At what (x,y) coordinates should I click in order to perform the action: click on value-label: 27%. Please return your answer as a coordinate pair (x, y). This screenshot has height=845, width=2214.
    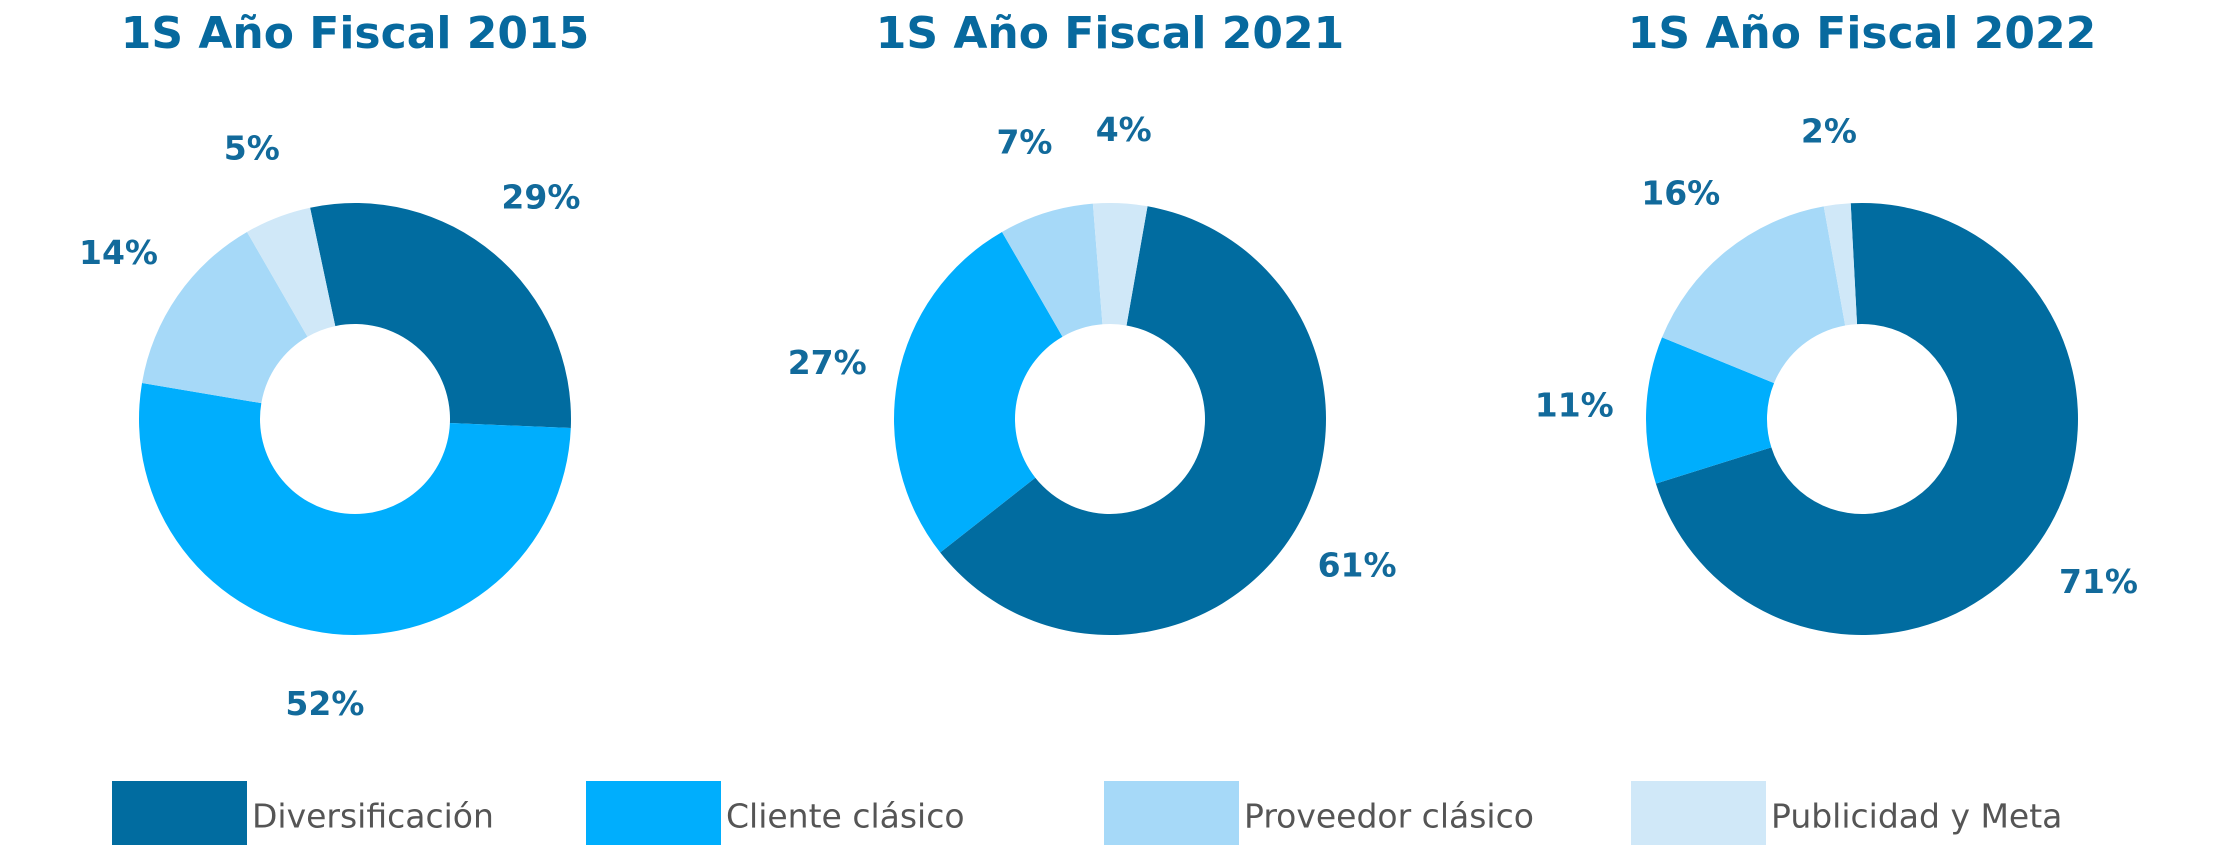
    Looking at the image, I should click on (827, 362).